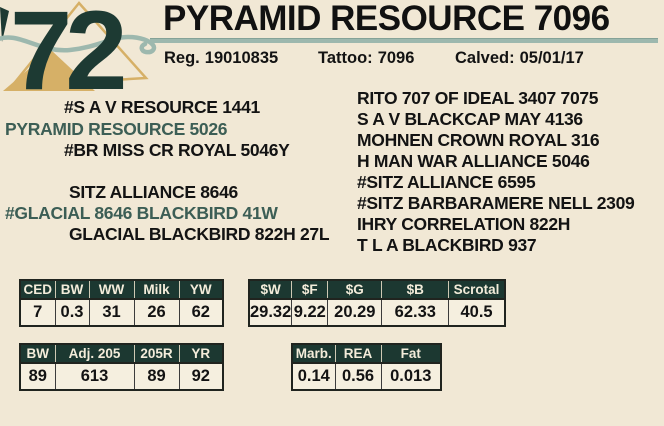 Image resolution: width=664 pixels, height=426 pixels. Describe the element at coordinates (199, 234) in the screenshot. I see `pedigree-dam-granddam: GLACIAL BLACKBIRD 822H 27L` at that location.